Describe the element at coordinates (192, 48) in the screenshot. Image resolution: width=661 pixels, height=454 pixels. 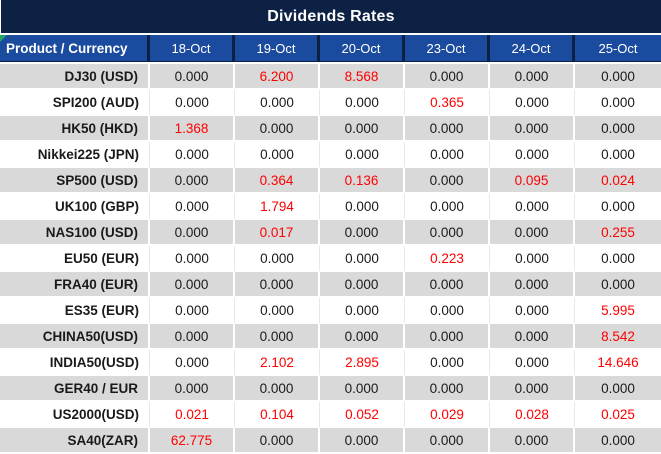
I see `date-column-header: 18-Oct` at that location.